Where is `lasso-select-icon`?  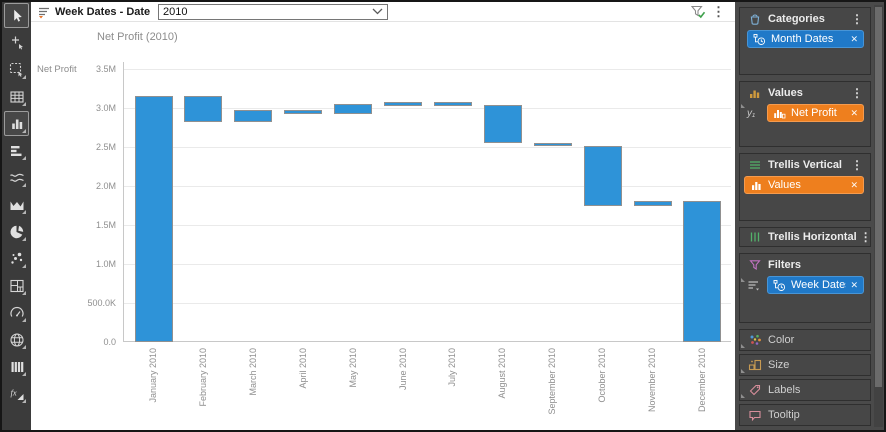
lasso-select-icon is located at coordinates (15, 69).